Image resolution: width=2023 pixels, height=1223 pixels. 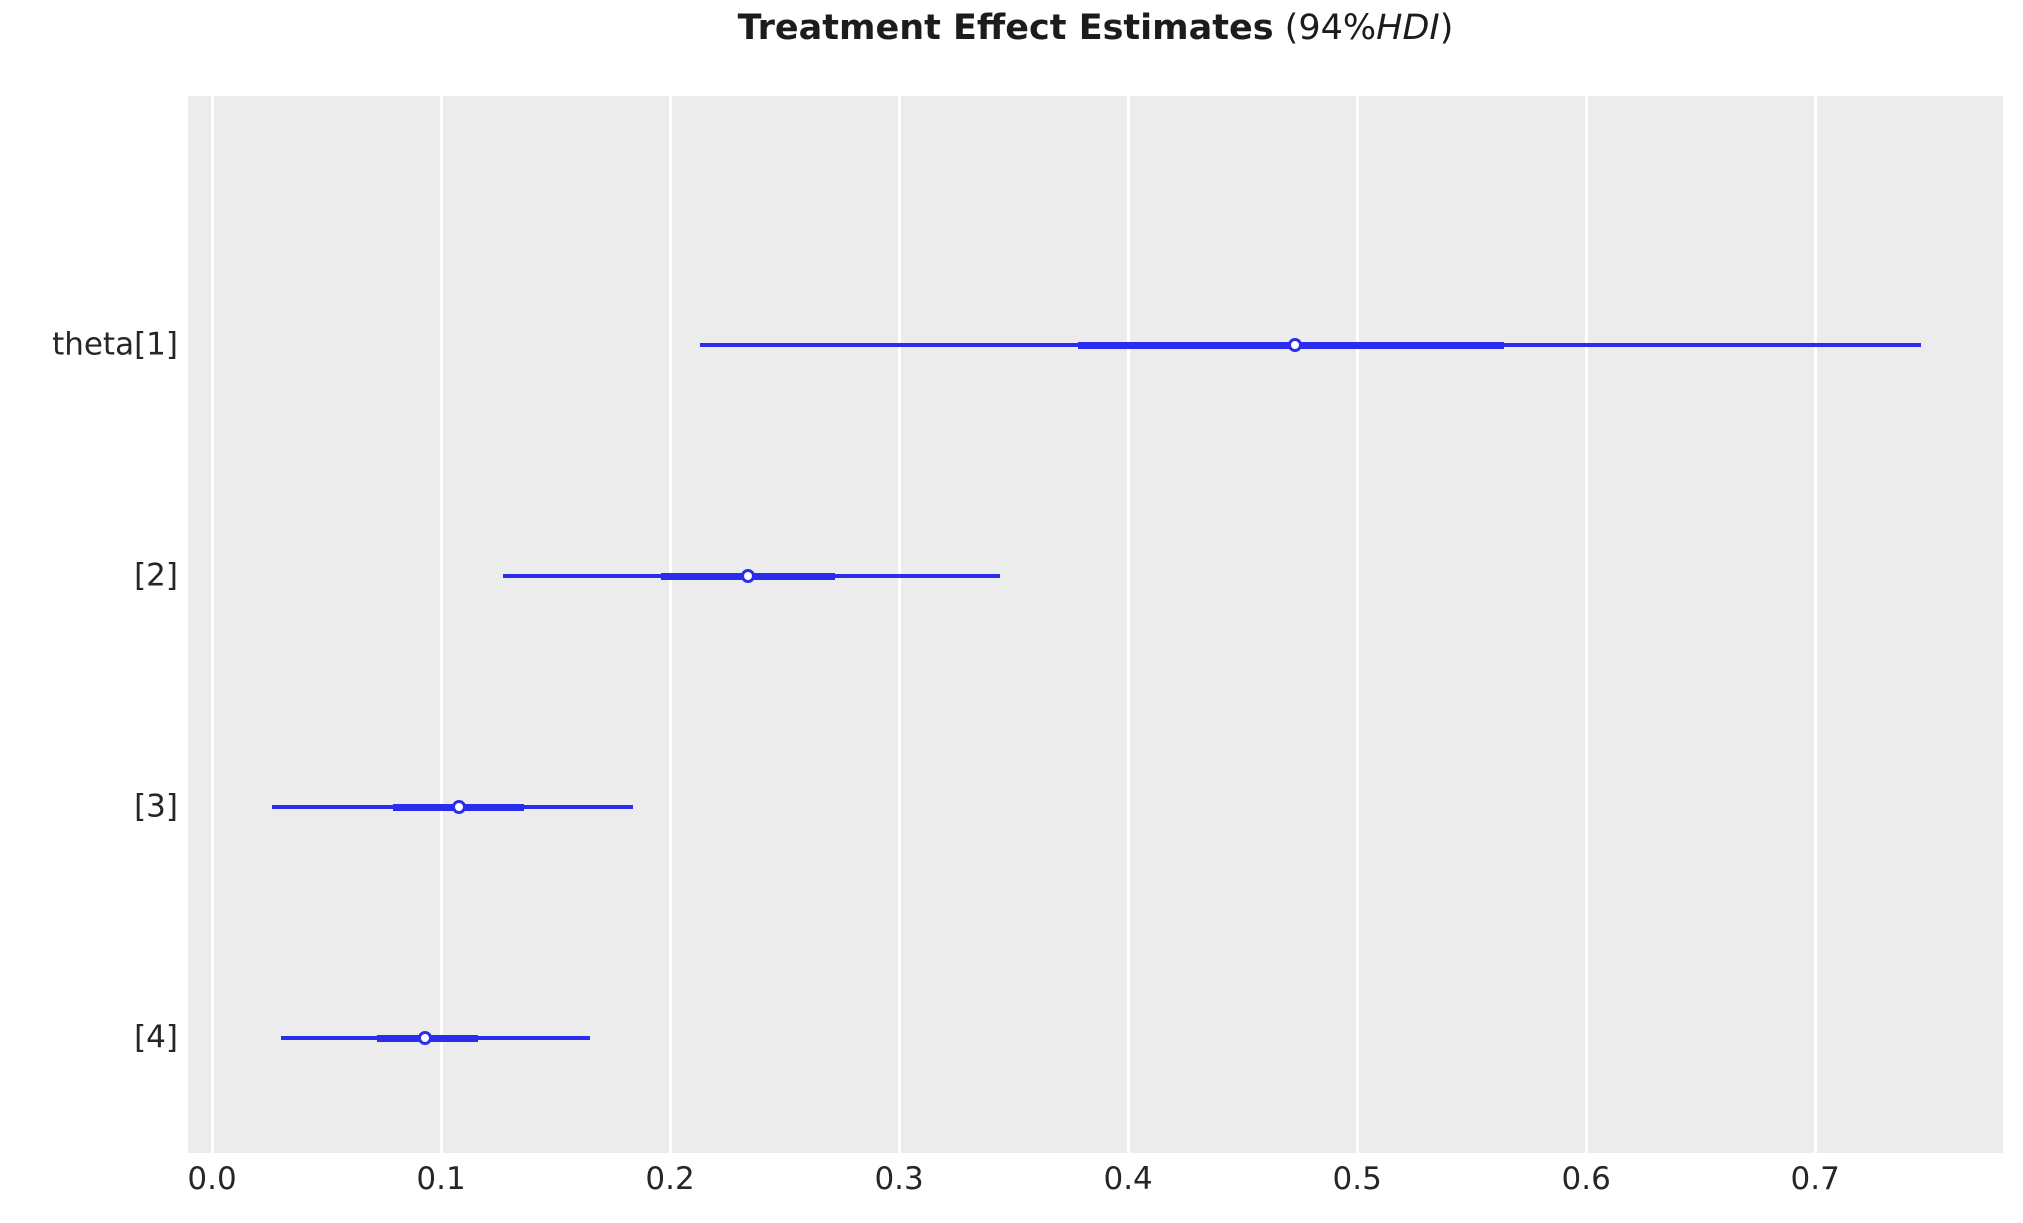 I want to click on gridline-x-0.4, so click(x=1128, y=624).